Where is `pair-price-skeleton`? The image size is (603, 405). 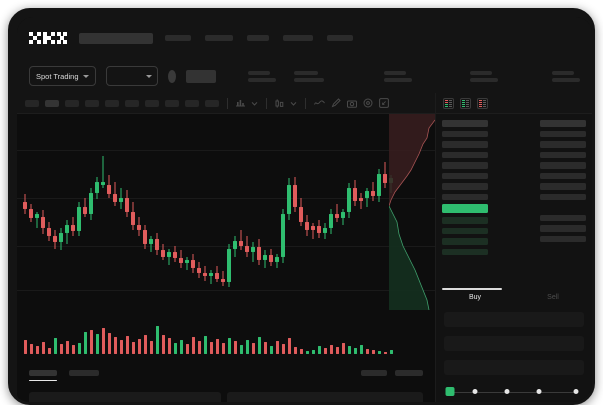
pair-price-skeleton is located at coordinates (201, 76).